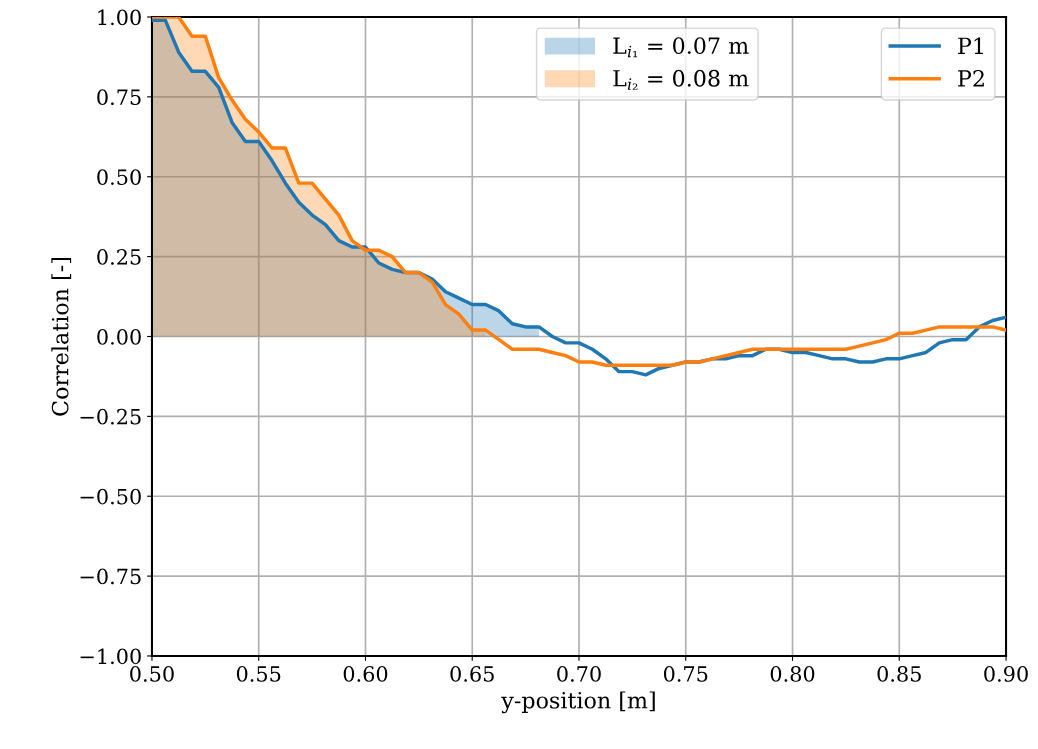 This screenshot has width=1038, height=749. Describe the element at coordinates (685, 674) in the screenshot. I see `x-tick-label: 0.75` at that location.